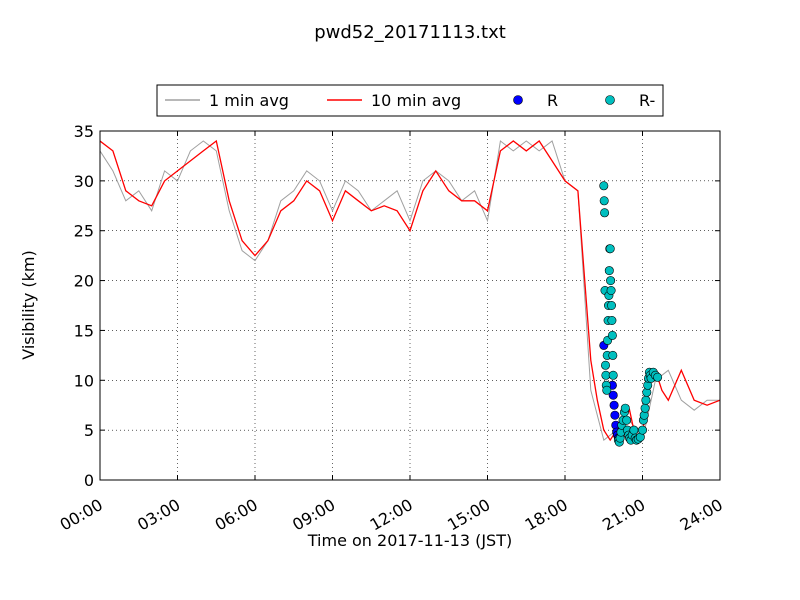  Describe the element at coordinates (158, 515) in the screenshot. I see `x-tick-label: 03:00` at that location.